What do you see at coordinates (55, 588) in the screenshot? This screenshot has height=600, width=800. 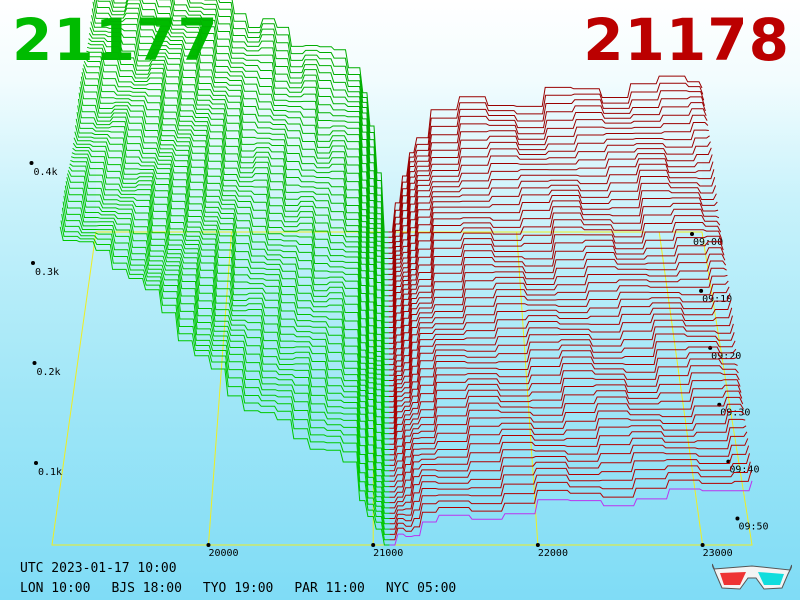 I see `tz-lon: LON 10:00` at bounding box center [55, 588].